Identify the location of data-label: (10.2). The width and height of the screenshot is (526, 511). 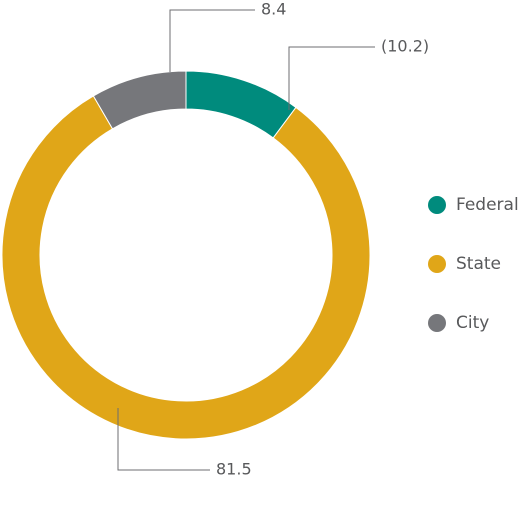
(405, 46).